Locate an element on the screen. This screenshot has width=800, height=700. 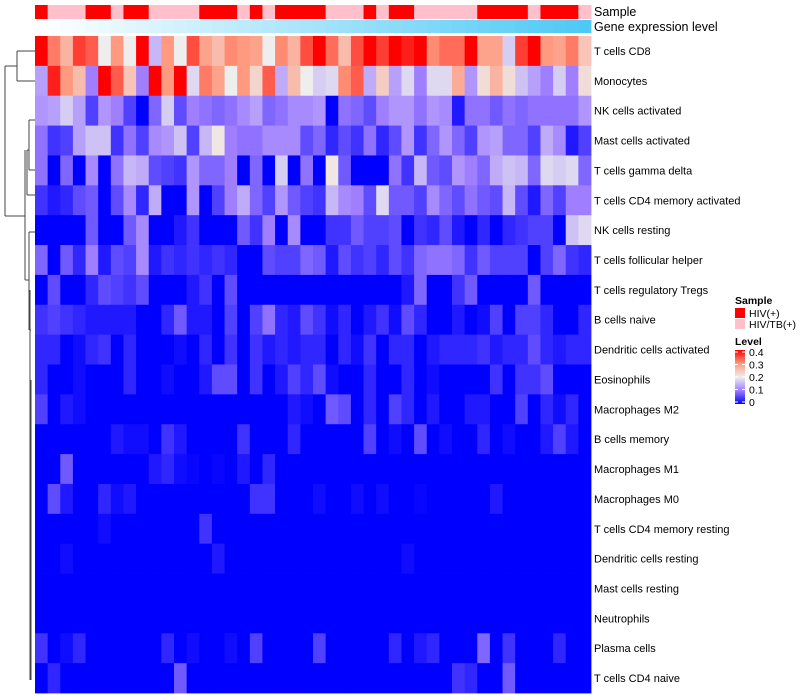
row-label: T cells gamma delta is located at coordinates (643, 171).